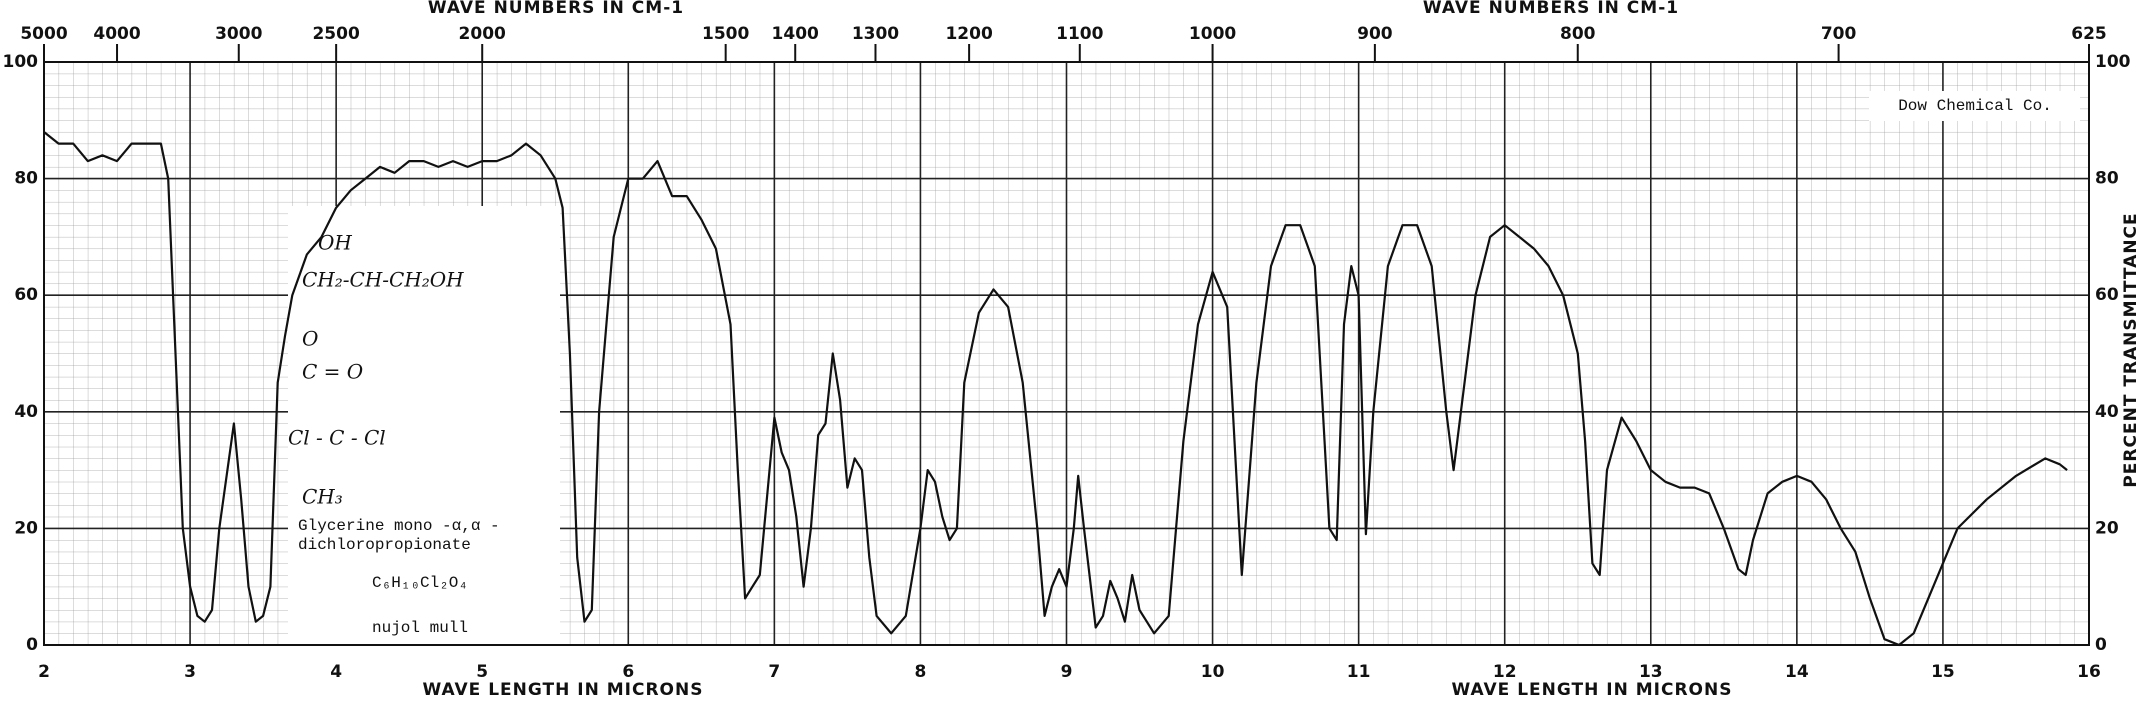  I want to click on x-tick-label: 14, so click(1797, 672).